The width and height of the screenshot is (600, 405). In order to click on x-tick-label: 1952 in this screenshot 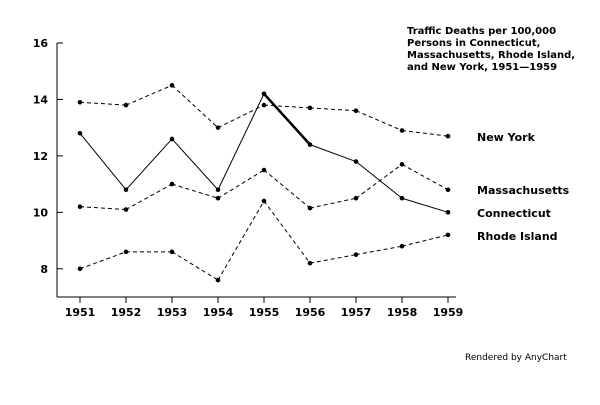, I will do `click(126, 312)`.